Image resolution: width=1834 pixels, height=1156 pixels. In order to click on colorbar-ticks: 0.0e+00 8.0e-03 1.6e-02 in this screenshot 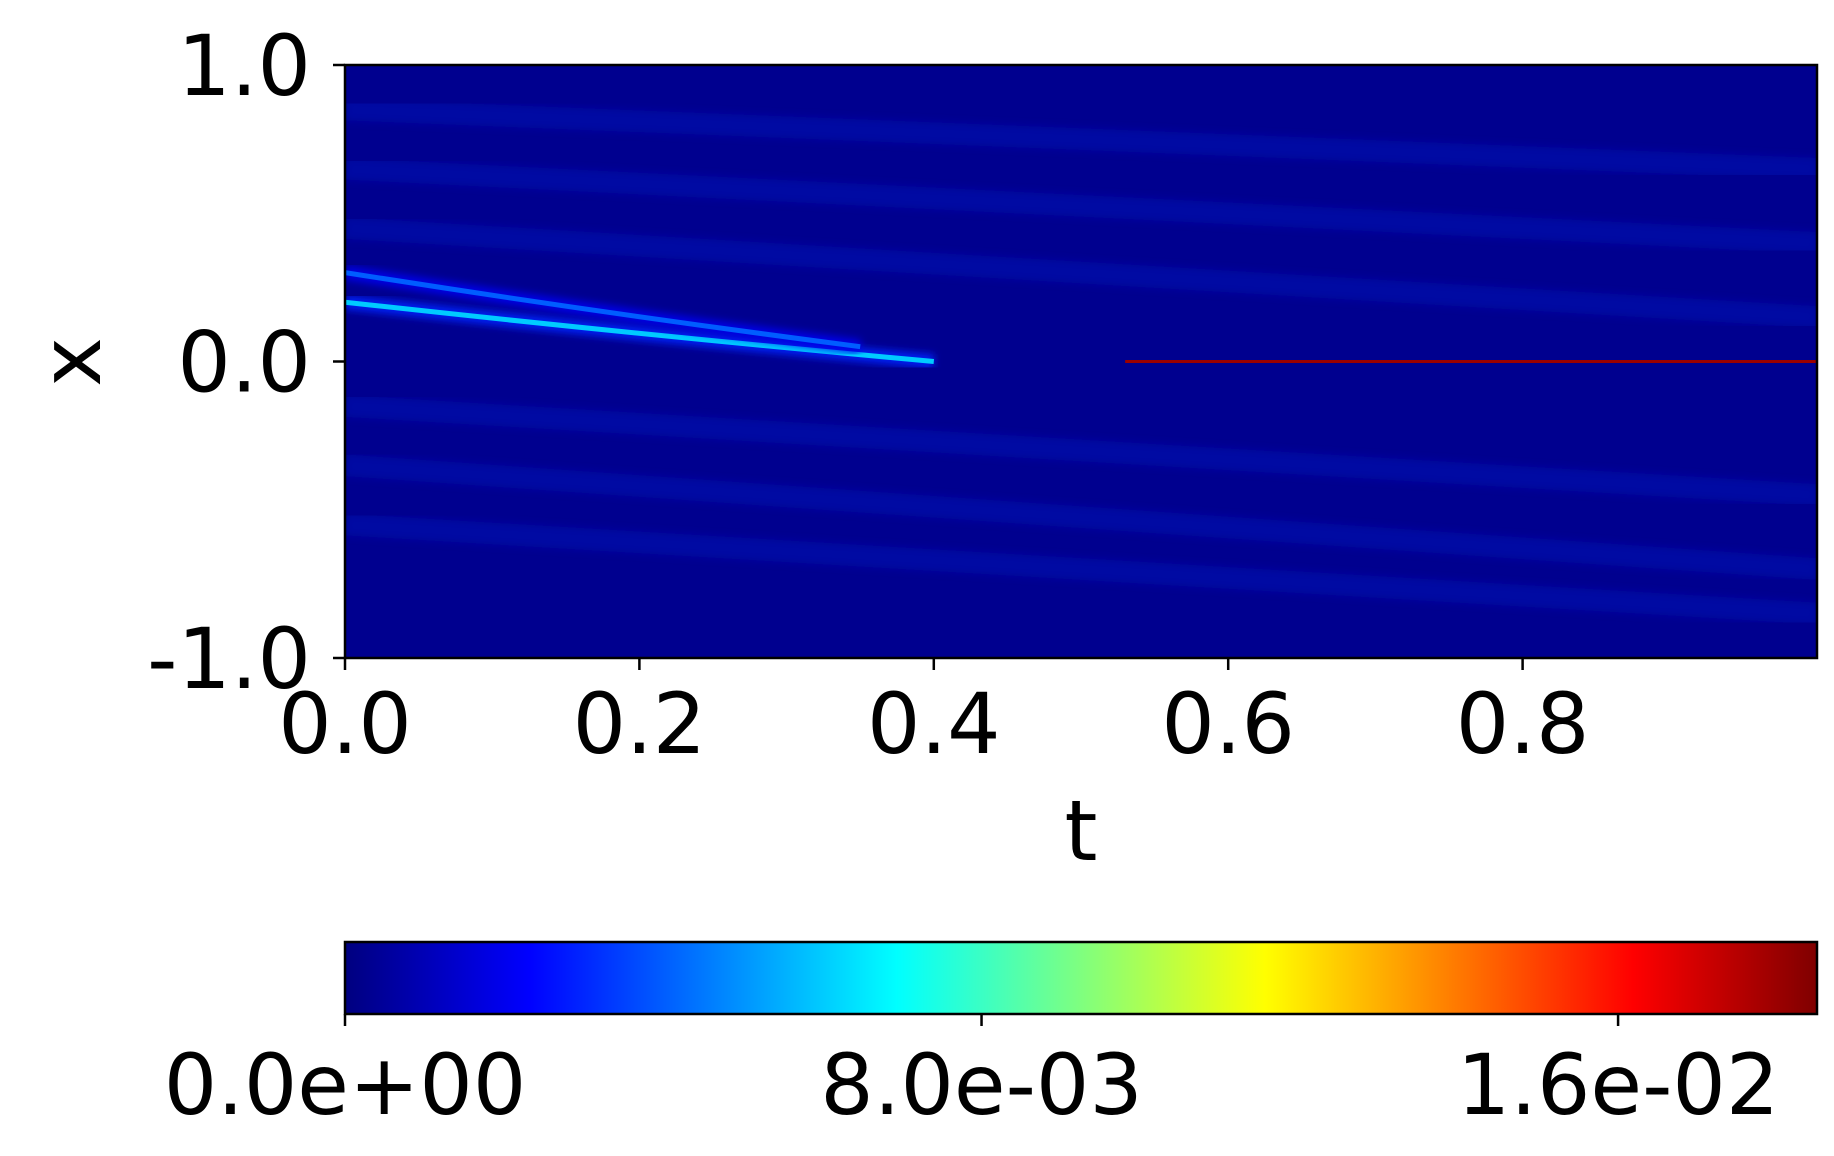, I will do `click(971, 1074)`.